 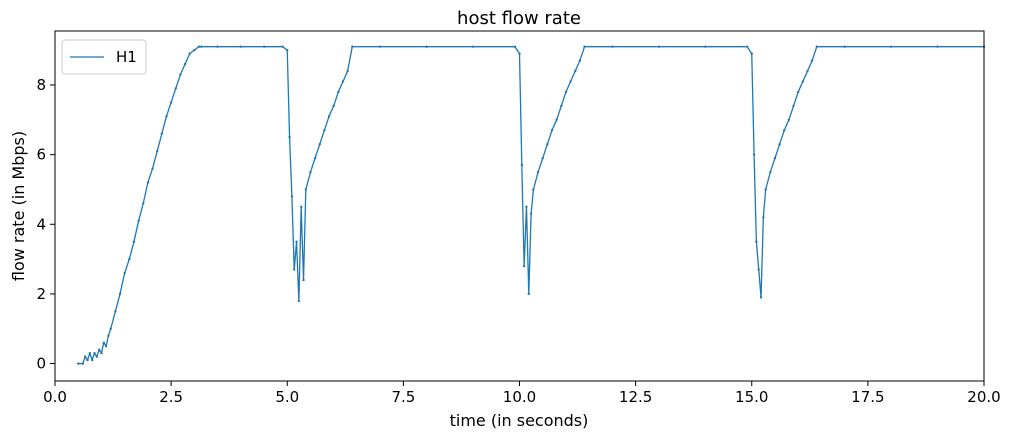 I want to click on x-tick-label: 5.0, so click(x=287, y=397).